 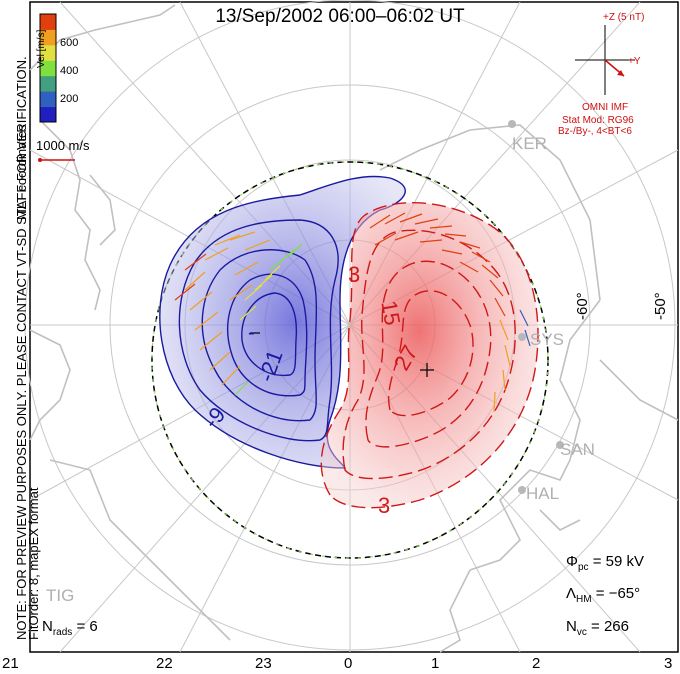 I want to click on imf-source: OMNI IMF, so click(x=605, y=107).